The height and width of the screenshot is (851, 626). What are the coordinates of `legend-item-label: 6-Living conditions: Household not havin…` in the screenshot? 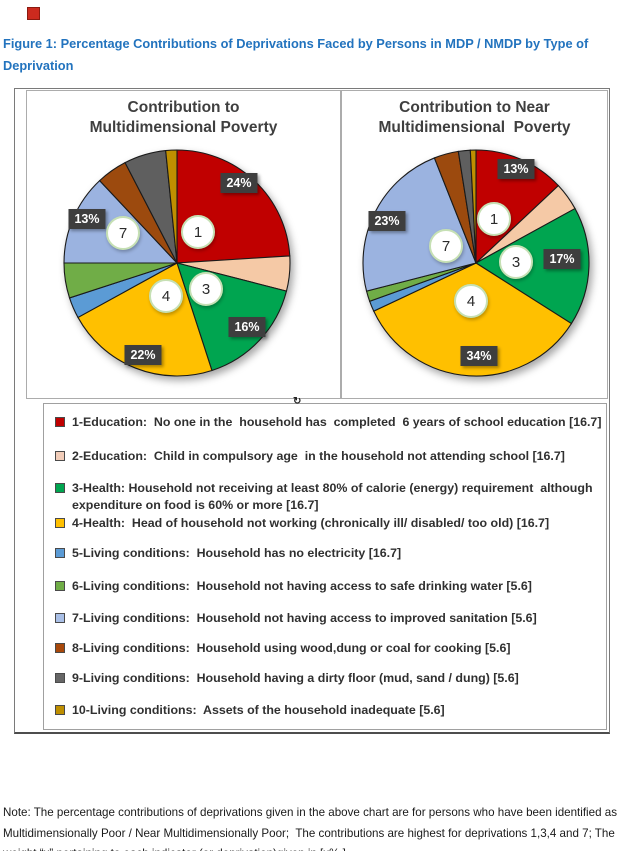 It's located at (302, 586).